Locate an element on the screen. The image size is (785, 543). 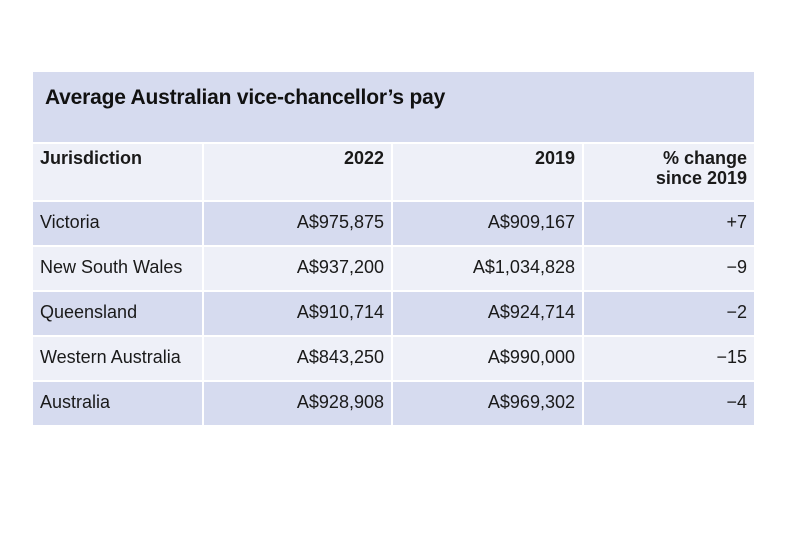
cell-jurisdiction: New South Wales is located at coordinates (118, 269).